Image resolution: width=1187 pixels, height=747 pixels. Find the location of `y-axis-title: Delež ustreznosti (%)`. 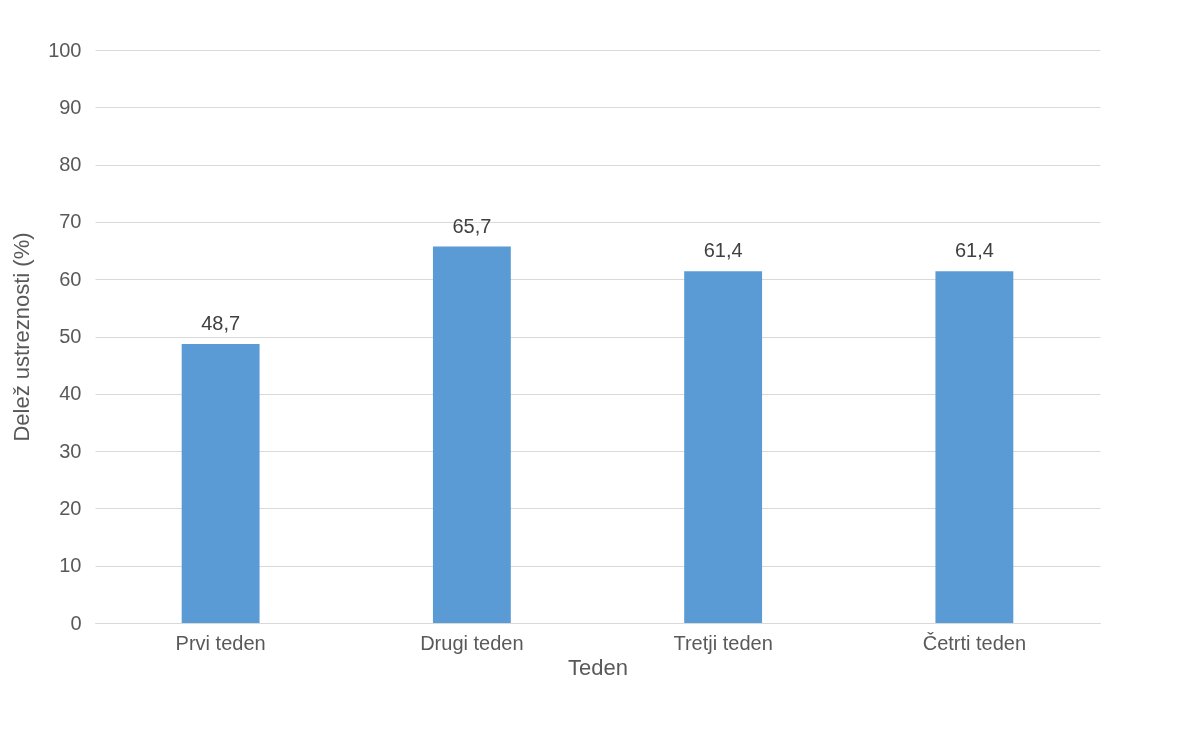

y-axis-title: Delež ustreznosti (%) is located at coordinates (22, 337).